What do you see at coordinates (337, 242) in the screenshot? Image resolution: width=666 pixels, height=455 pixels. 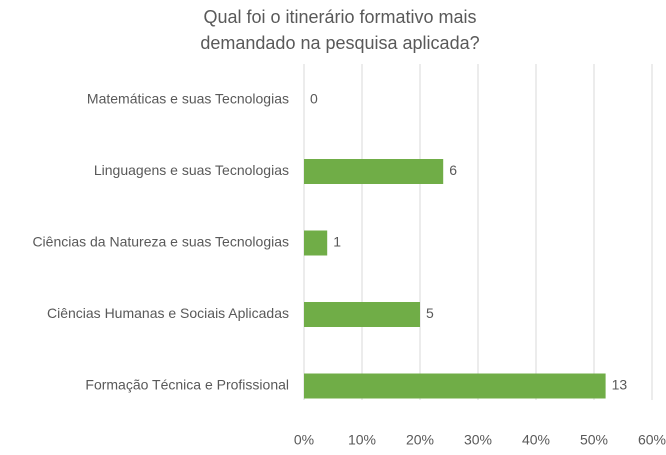 I see `data-label: 1` at bounding box center [337, 242].